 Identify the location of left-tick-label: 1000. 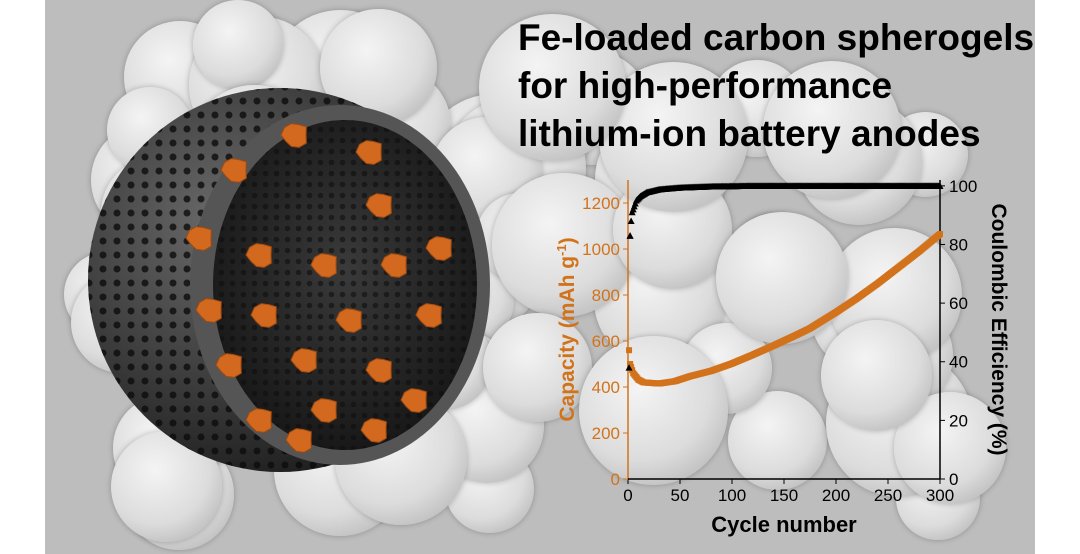
(601, 249).